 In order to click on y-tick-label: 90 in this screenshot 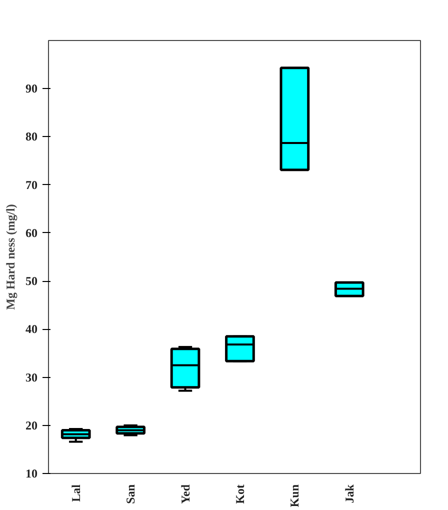, I will do `click(32, 89)`.